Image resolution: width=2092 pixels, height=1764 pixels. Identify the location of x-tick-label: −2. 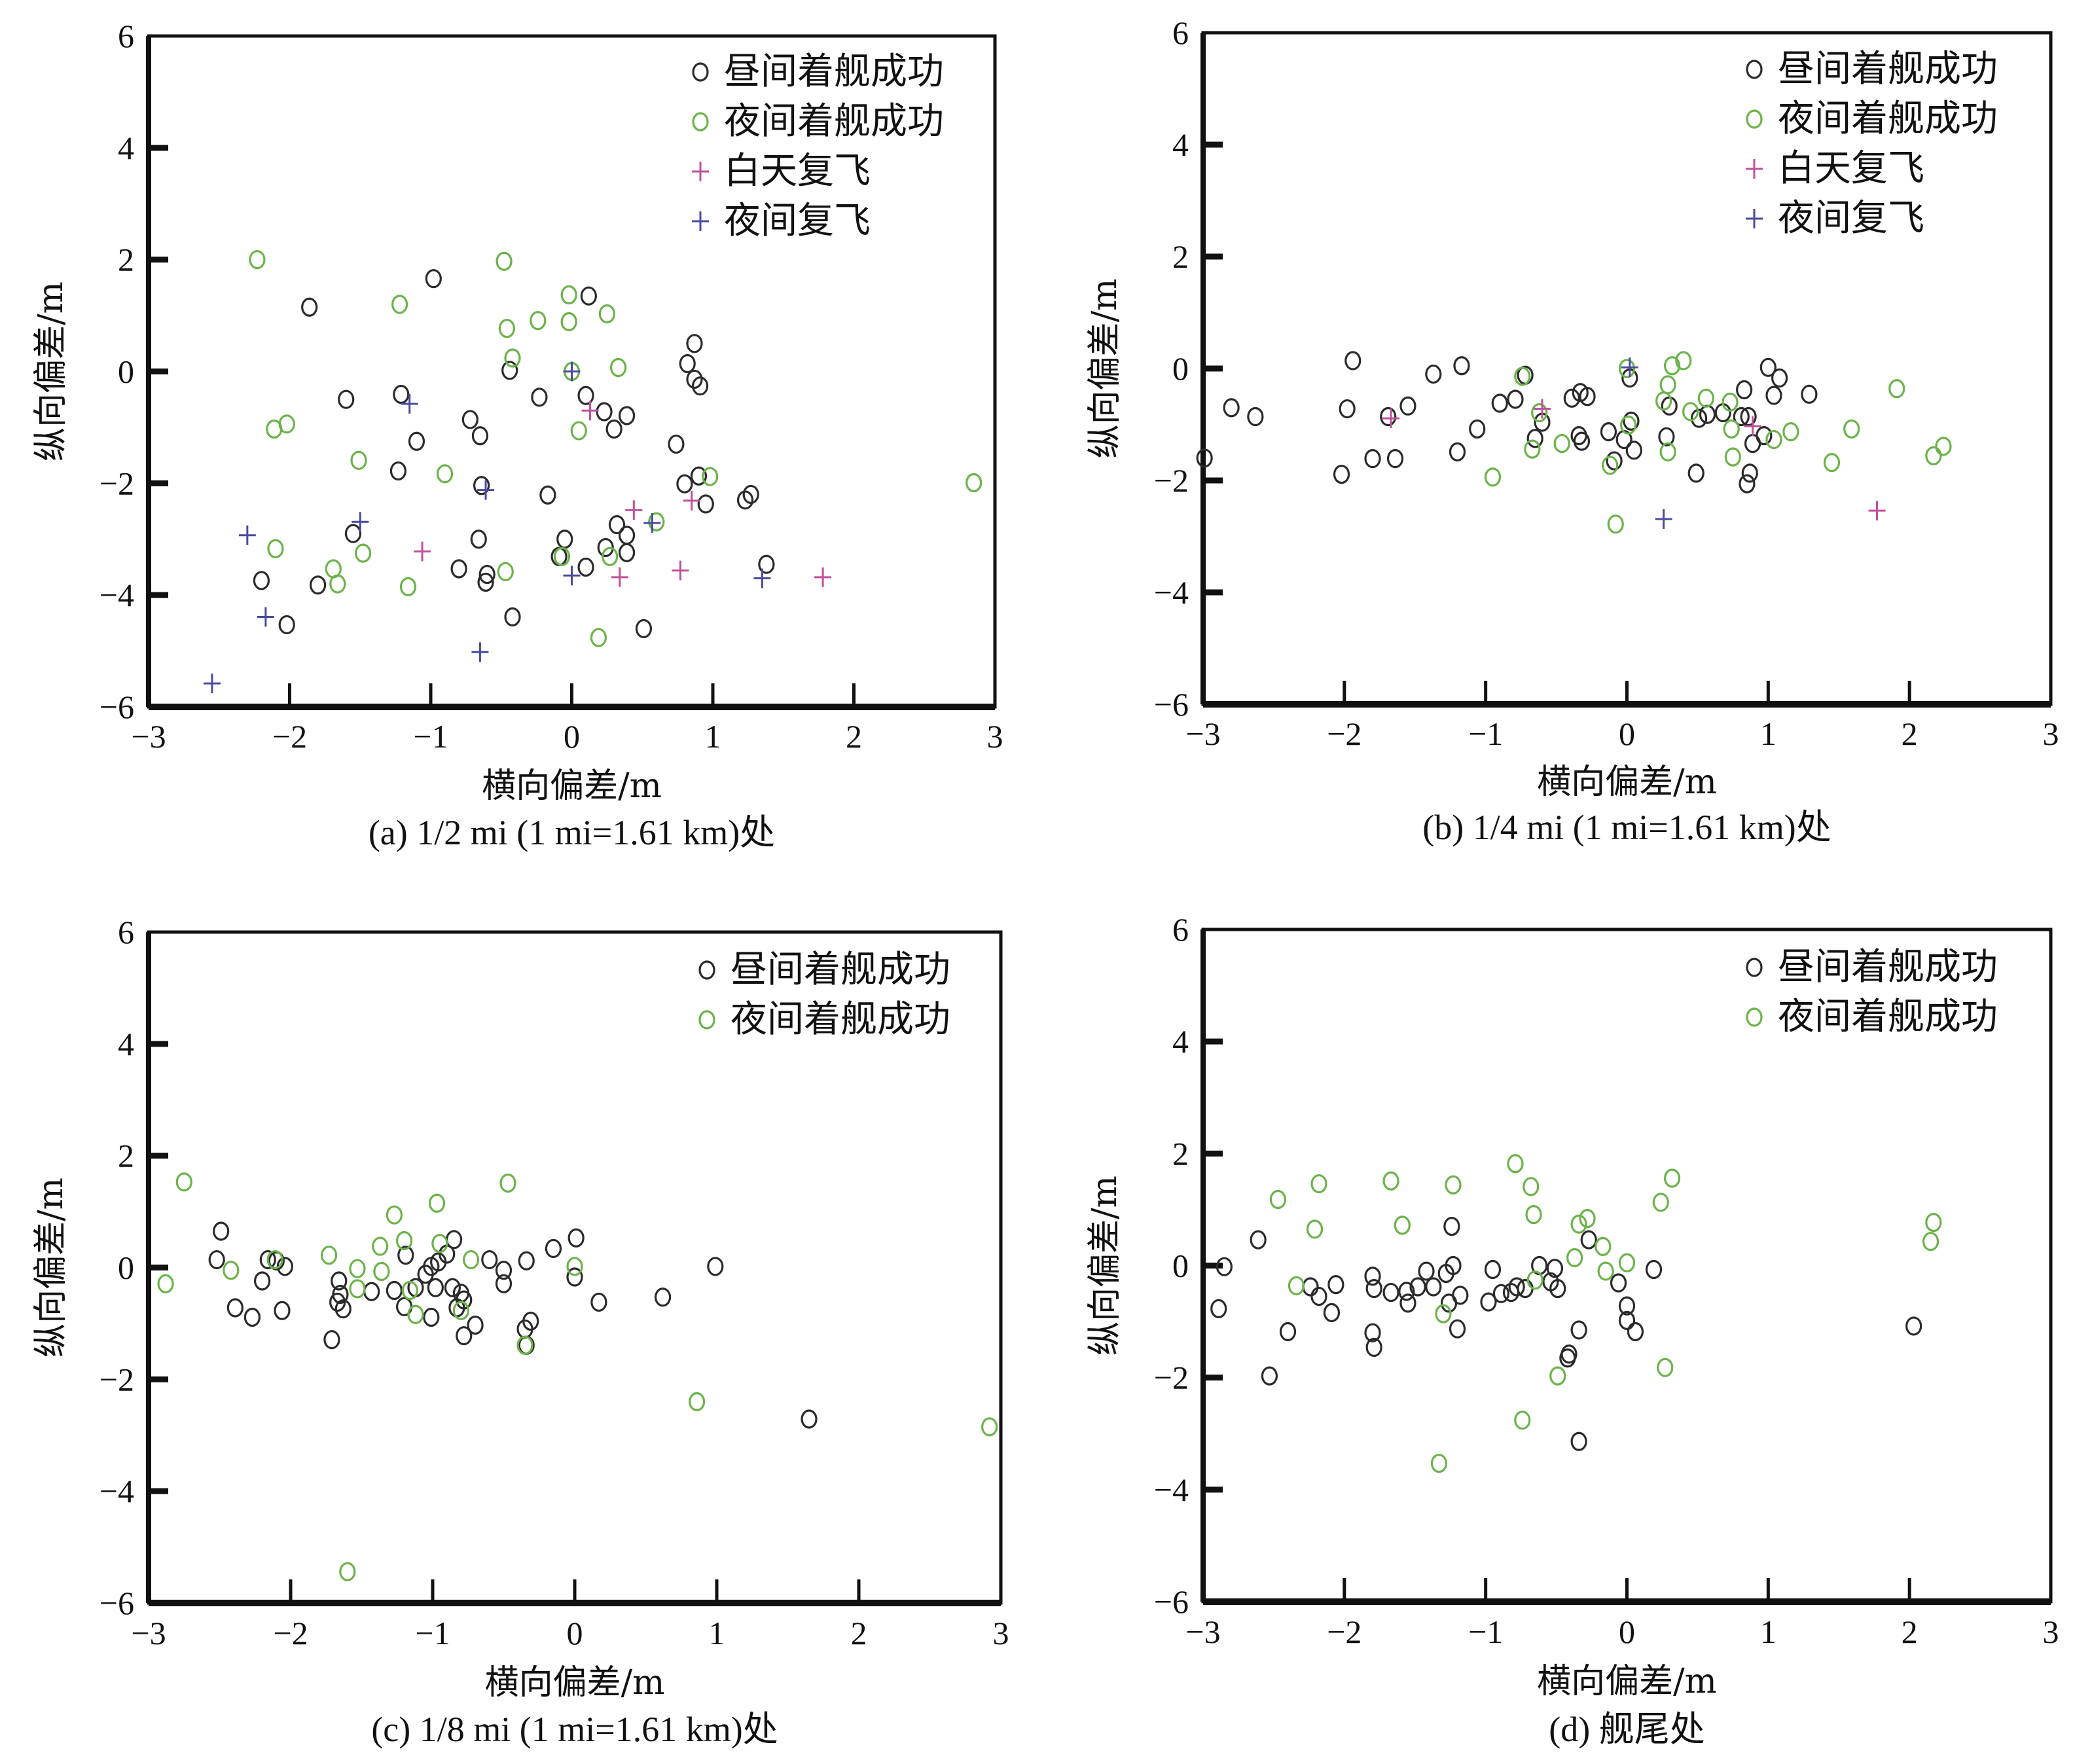
(1344, 1631).